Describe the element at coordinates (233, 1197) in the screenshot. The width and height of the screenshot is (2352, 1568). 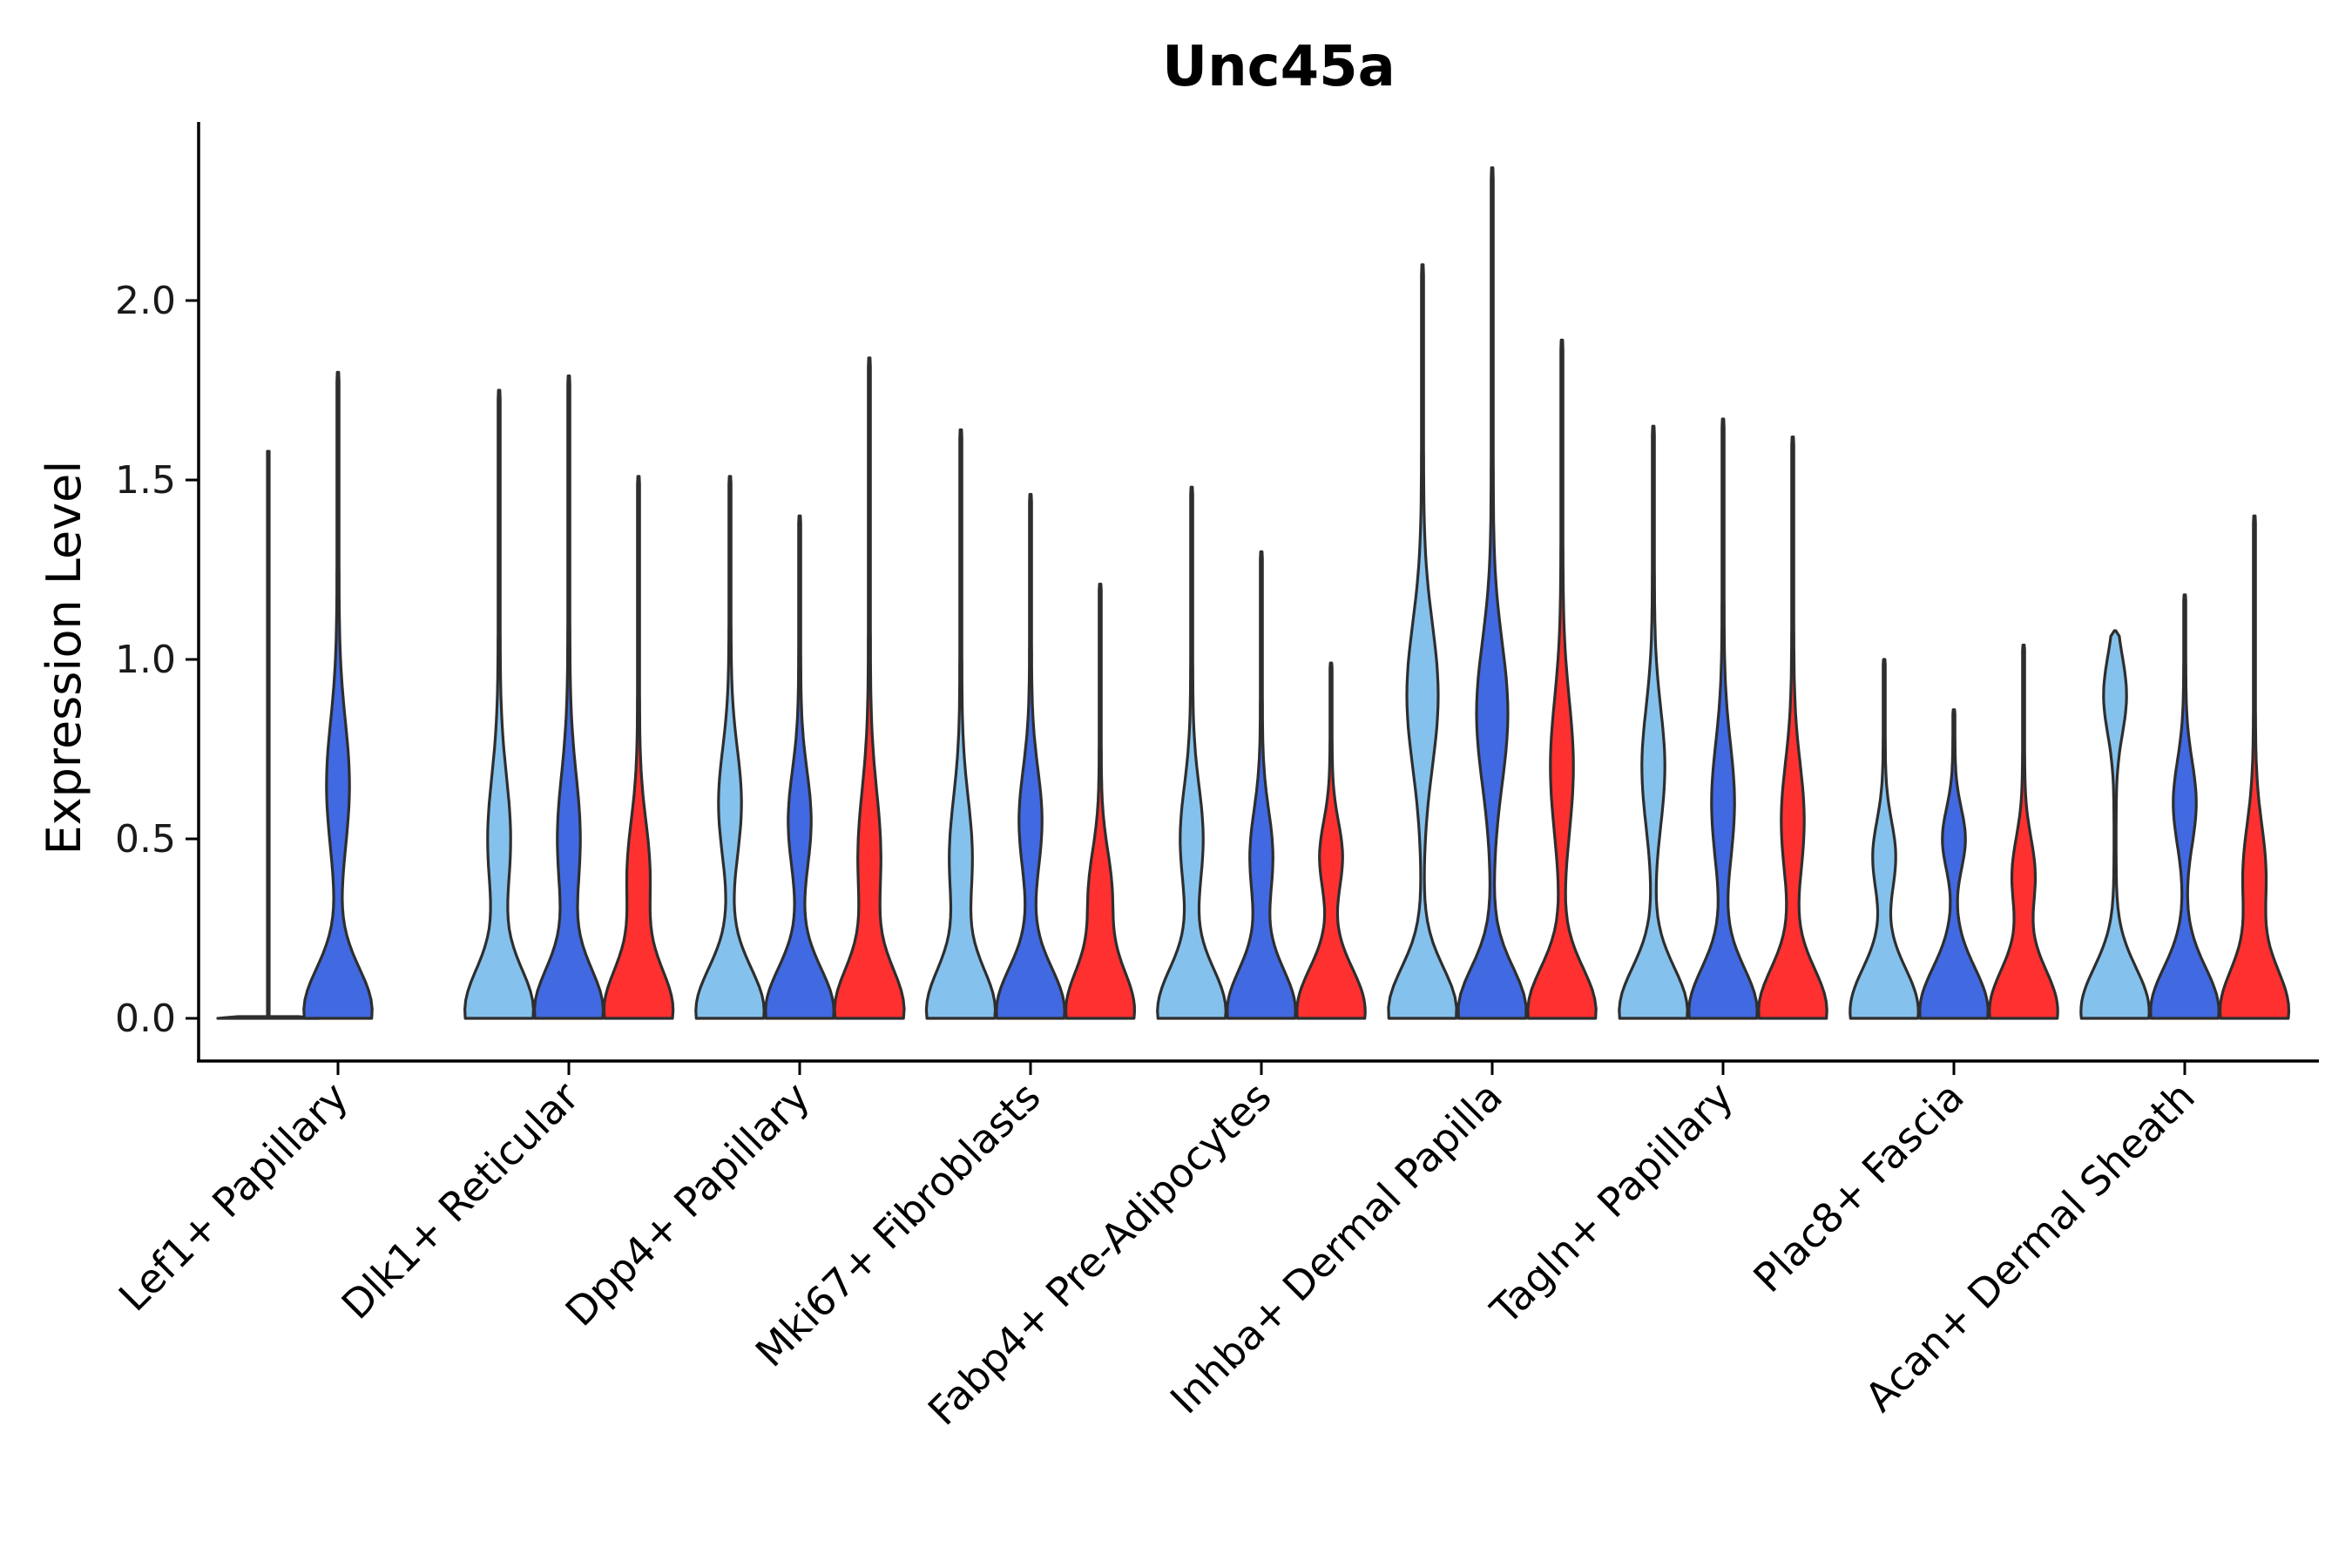
I see `x-category-label: Lef1+ Papillary` at that location.